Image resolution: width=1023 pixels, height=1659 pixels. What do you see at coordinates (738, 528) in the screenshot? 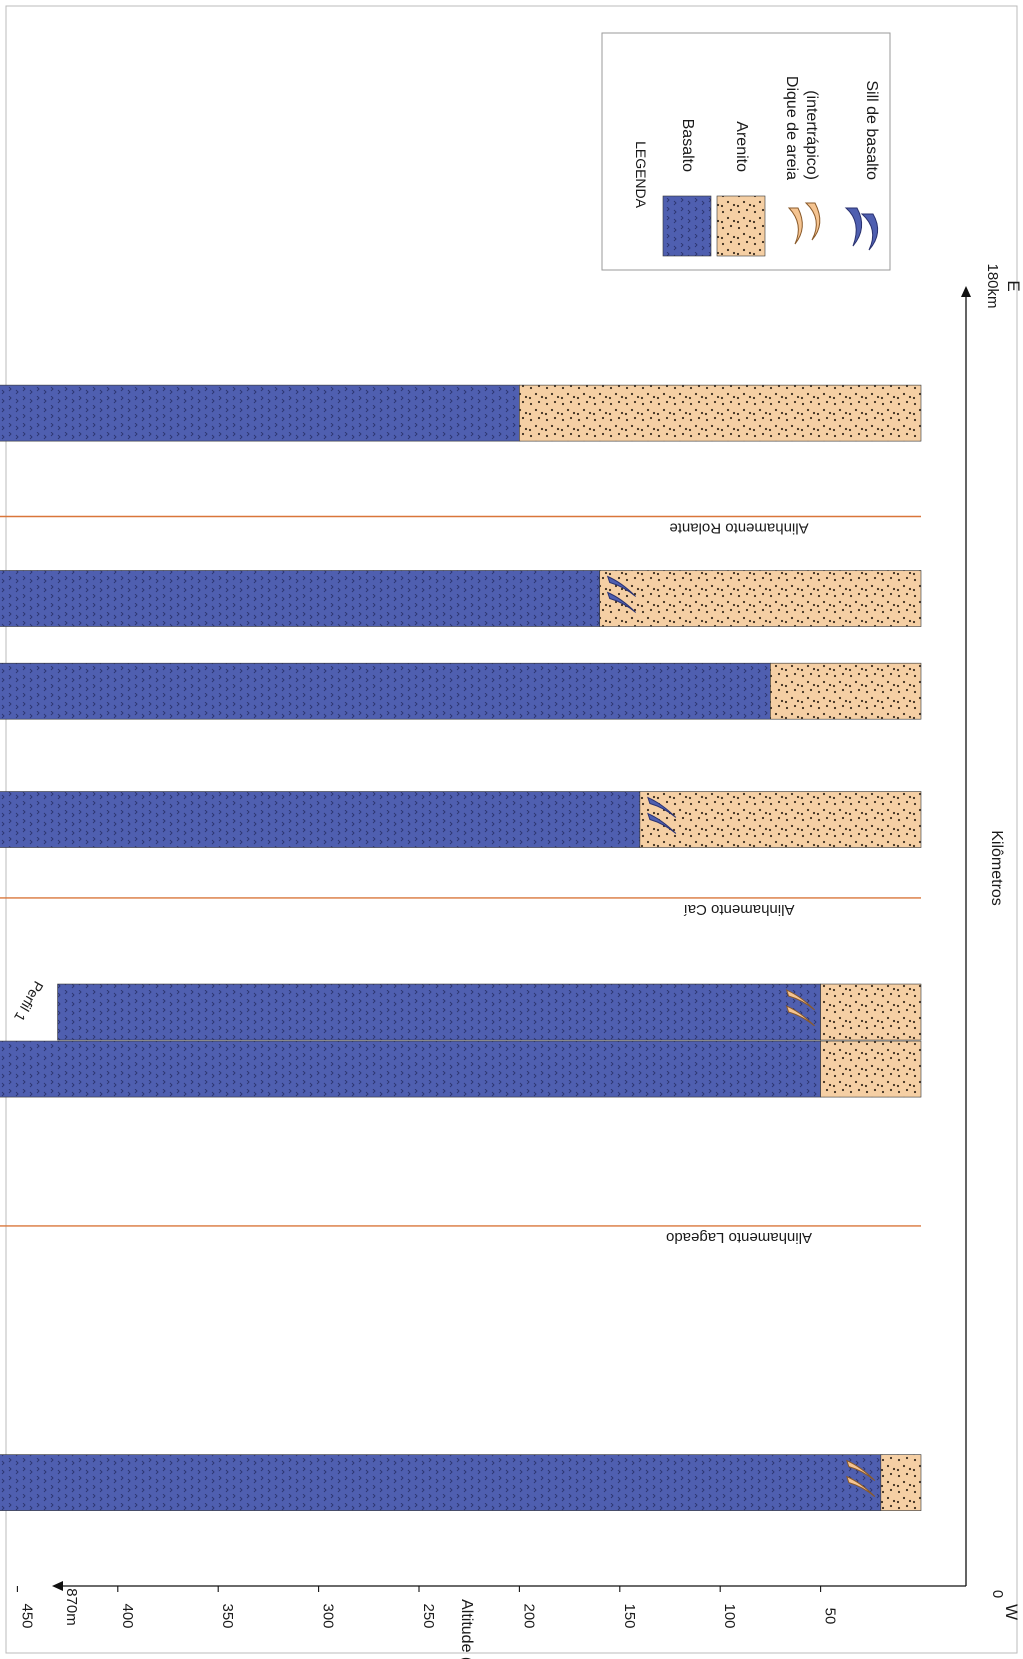
I see `lineament-label: Alinhamento Rolante` at bounding box center [738, 528].